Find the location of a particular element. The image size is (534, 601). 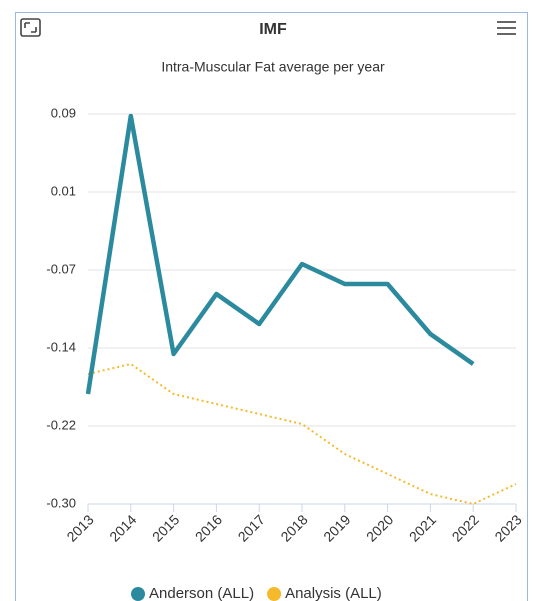

legend-label: Anderson (ALL) is located at coordinates (201, 593).